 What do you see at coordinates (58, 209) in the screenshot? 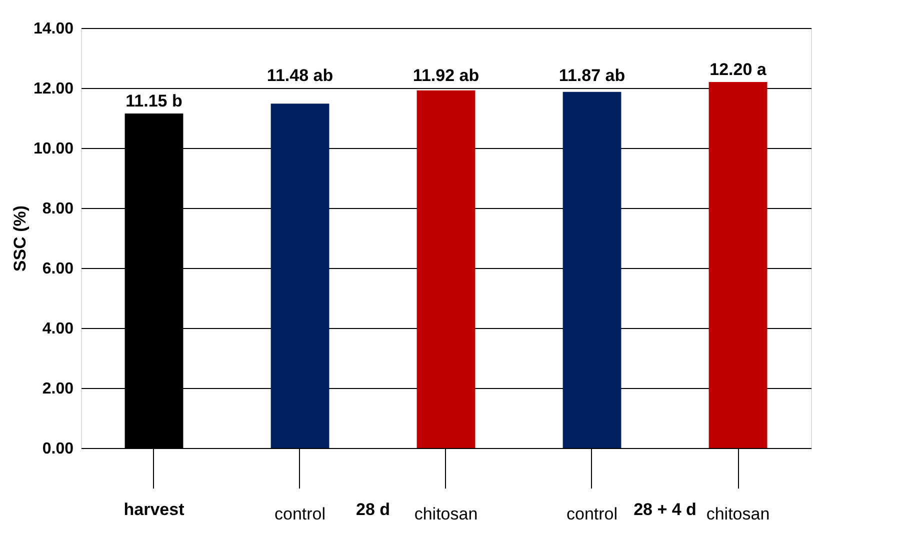
I see `y-tick-label: 8.00` at bounding box center [58, 209].